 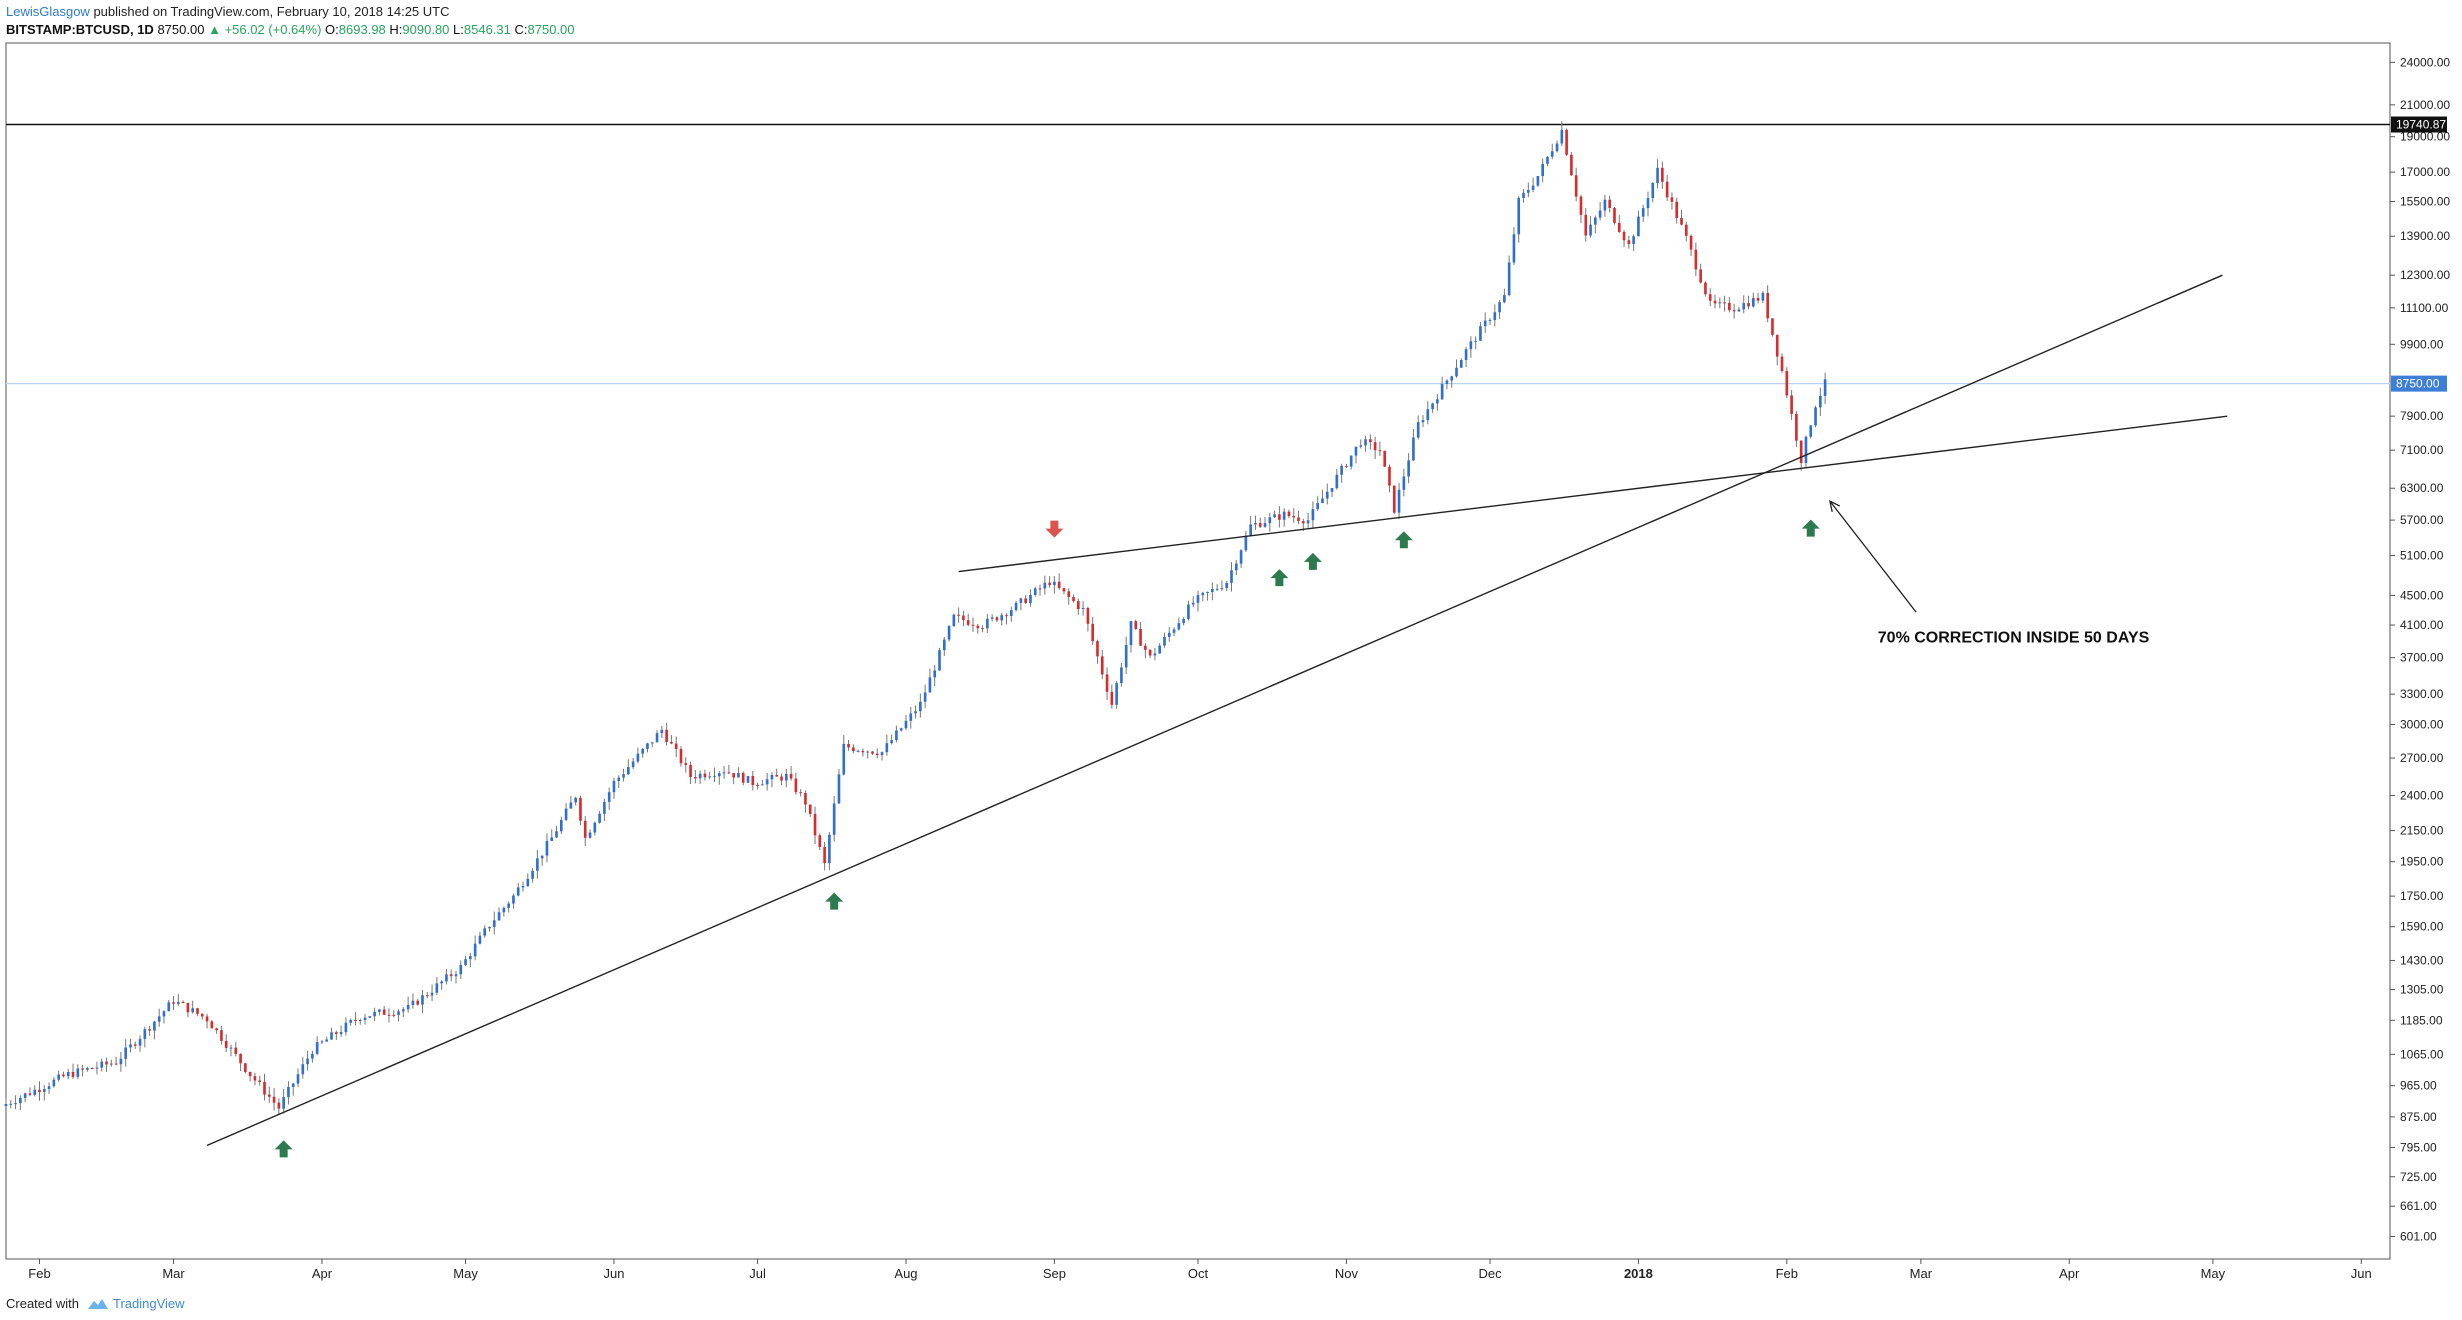 I want to click on y-tick-label: 5700.00, so click(x=2422, y=520).